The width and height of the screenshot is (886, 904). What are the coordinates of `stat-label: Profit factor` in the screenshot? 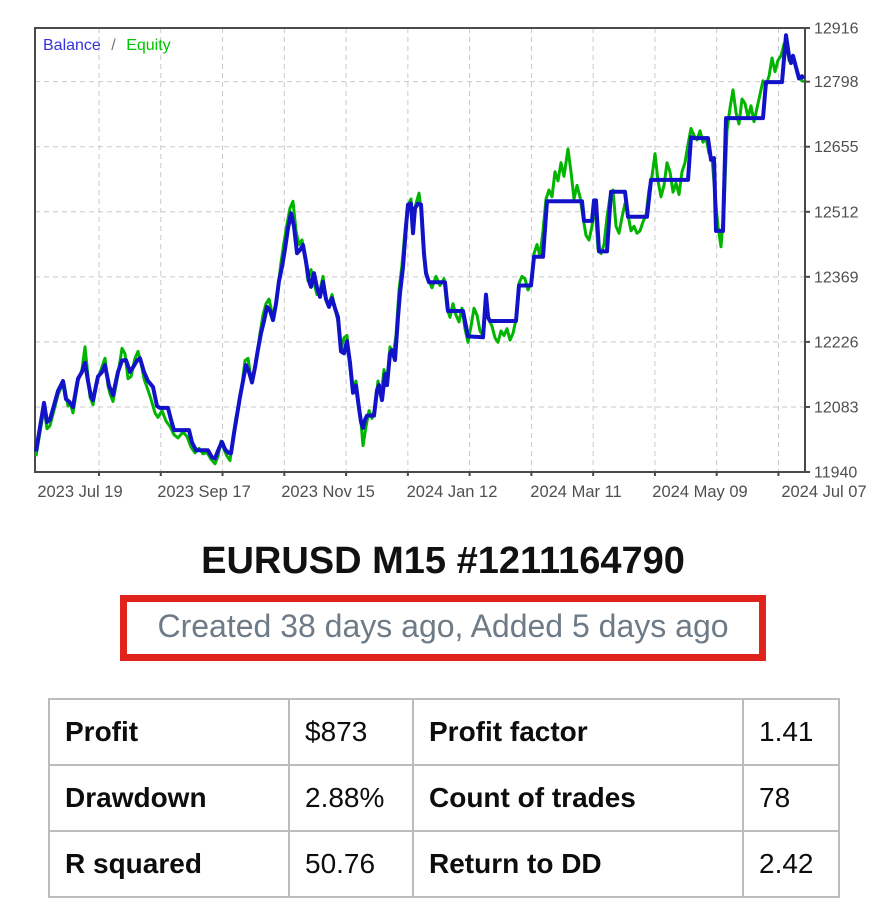 It's located at (578, 732).